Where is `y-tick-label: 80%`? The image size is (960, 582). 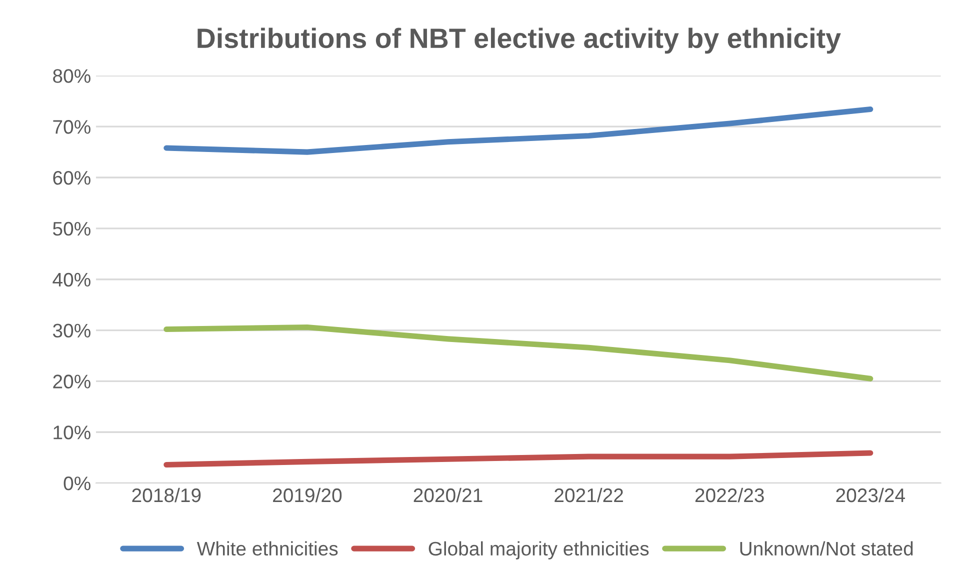
y-tick-label: 80% is located at coordinates (71, 76).